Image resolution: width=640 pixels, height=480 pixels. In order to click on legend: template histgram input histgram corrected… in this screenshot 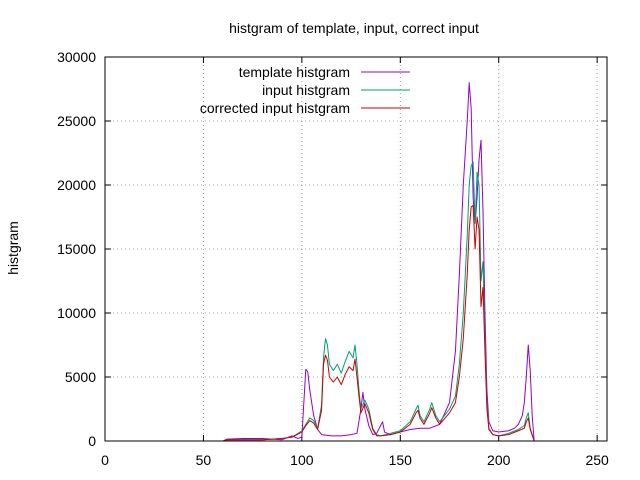, I will do `click(305, 90)`.